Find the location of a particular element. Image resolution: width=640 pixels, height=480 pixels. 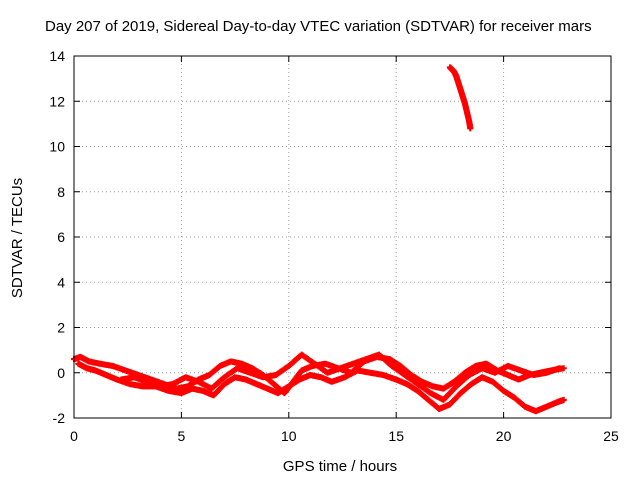

y-tick-label: 4 is located at coordinates (61, 282).